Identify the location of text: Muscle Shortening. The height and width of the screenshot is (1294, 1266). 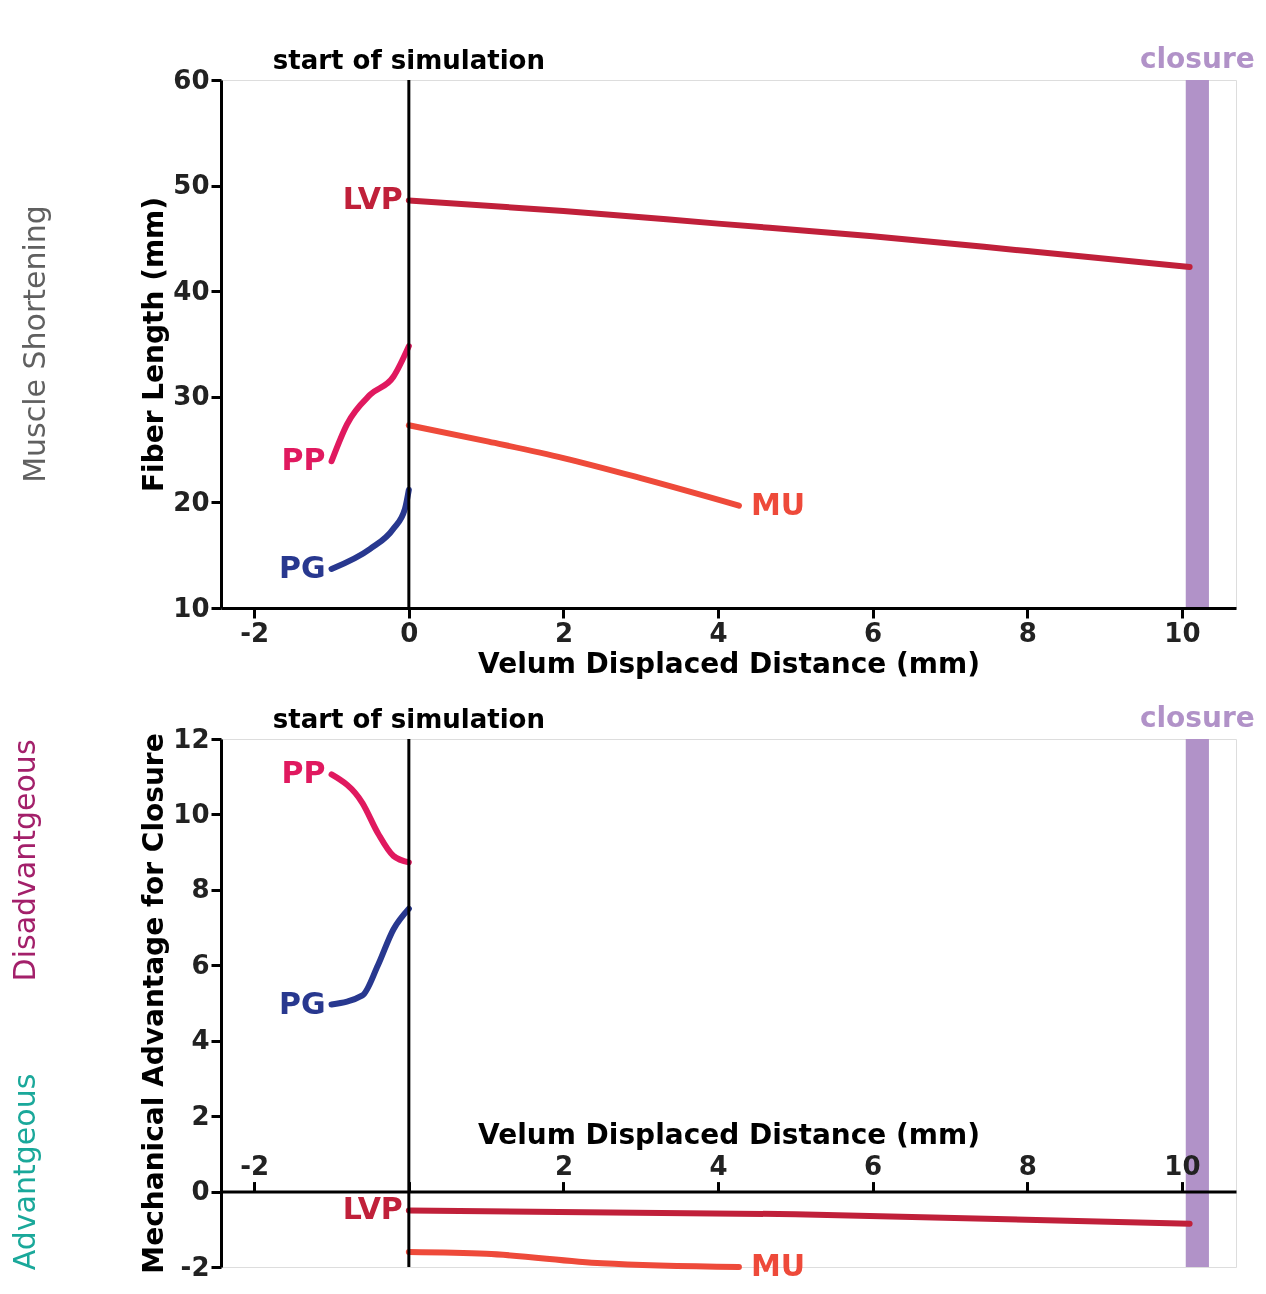
(34, 344).